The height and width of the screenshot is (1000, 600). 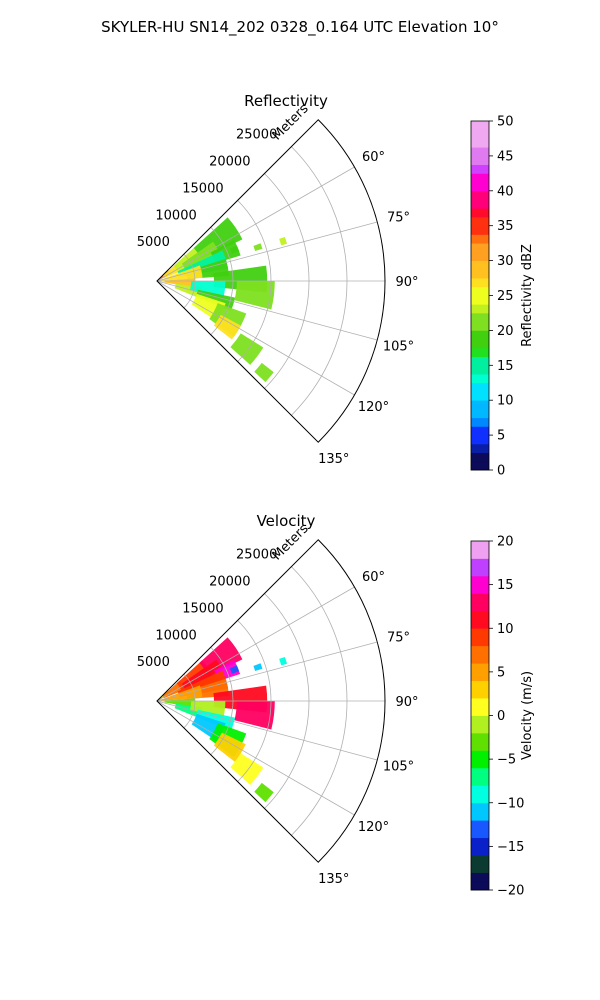 What do you see at coordinates (373, 827) in the screenshot?
I see `azimuth-tick-label: 120°` at bounding box center [373, 827].